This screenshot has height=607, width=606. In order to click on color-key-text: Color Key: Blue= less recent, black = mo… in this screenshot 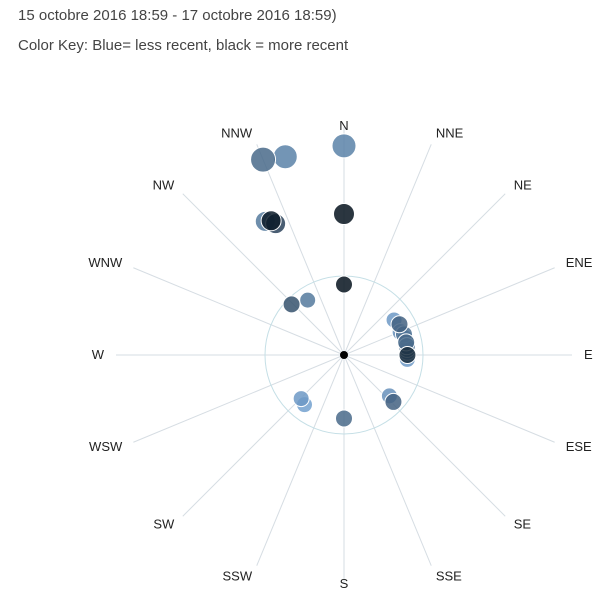, I will do `click(183, 45)`.